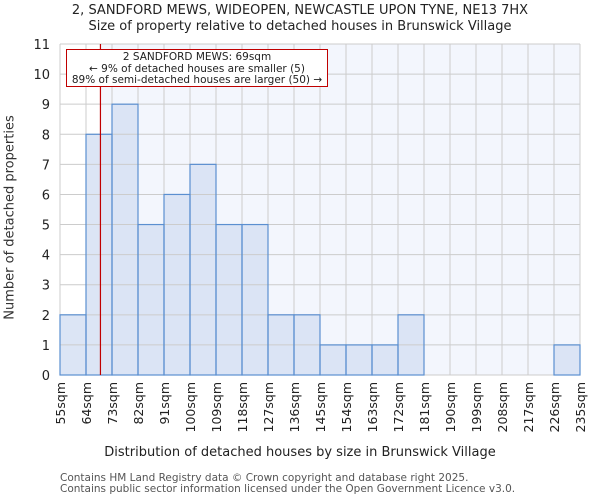  I want to click on x-tick-label: 181sqm, so click(424, 407).